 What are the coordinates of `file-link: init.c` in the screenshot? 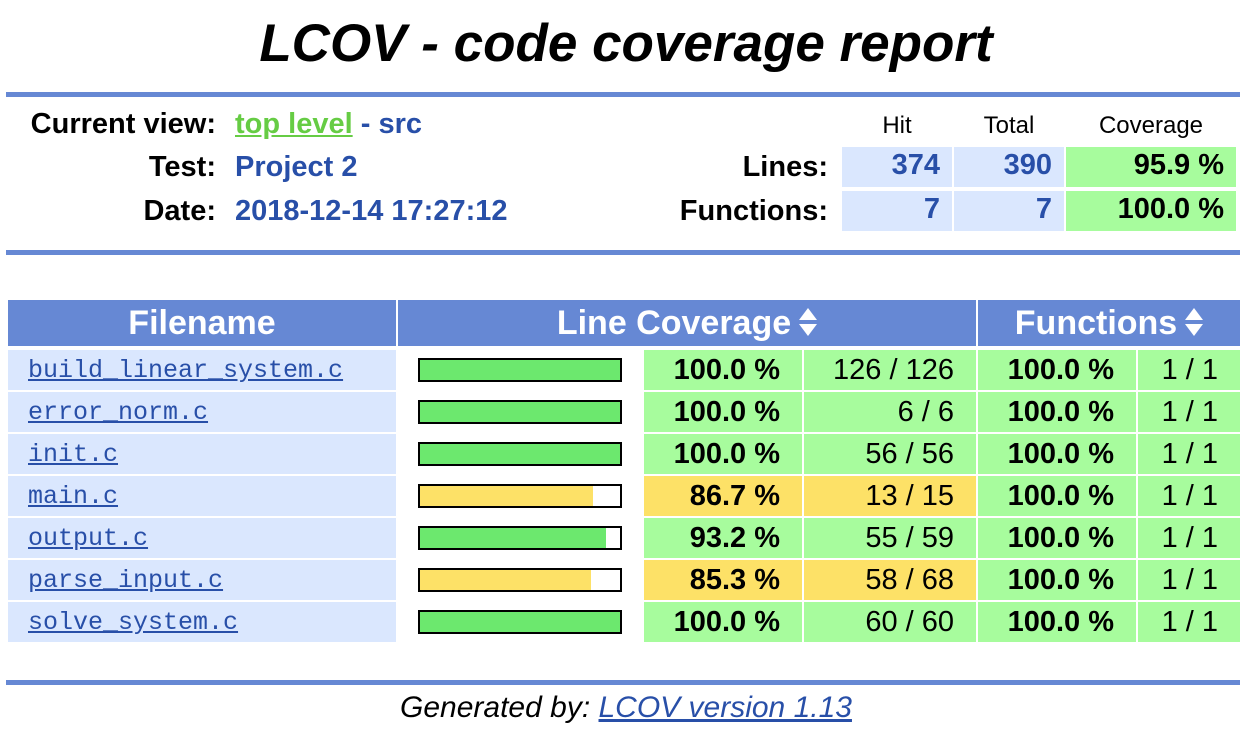 It's located at (73, 454).